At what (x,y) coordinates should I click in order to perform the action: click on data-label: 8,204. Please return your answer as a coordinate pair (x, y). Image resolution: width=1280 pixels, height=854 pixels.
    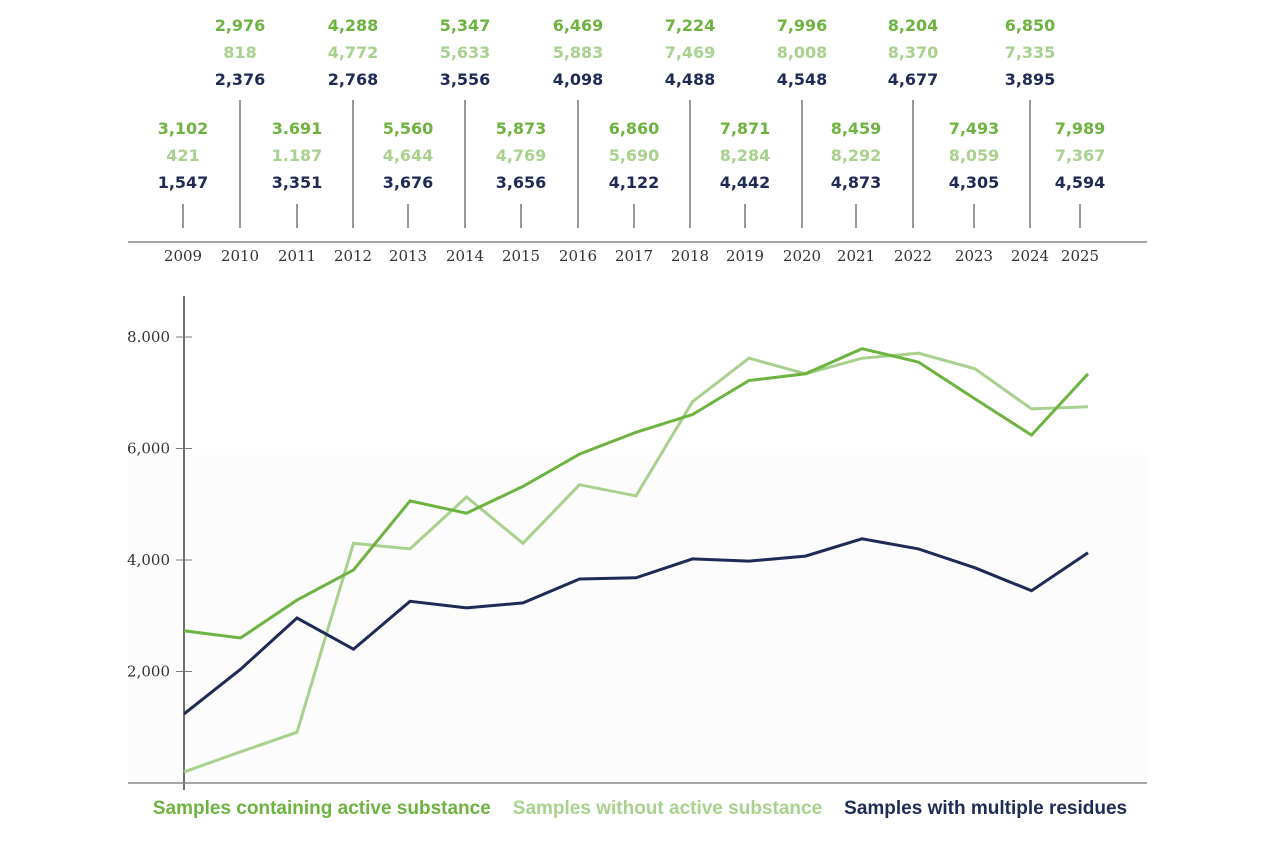
    Looking at the image, I should click on (913, 25).